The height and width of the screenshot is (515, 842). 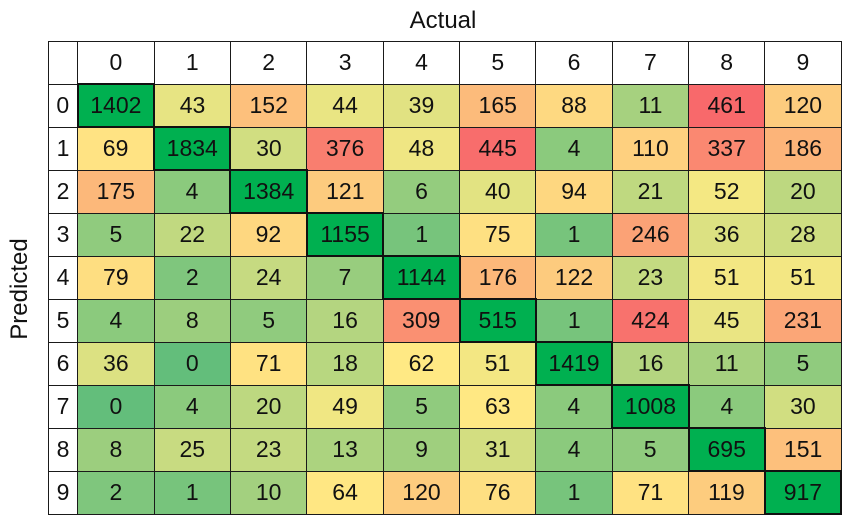 I want to click on row-header: 3, so click(x=63, y=234).